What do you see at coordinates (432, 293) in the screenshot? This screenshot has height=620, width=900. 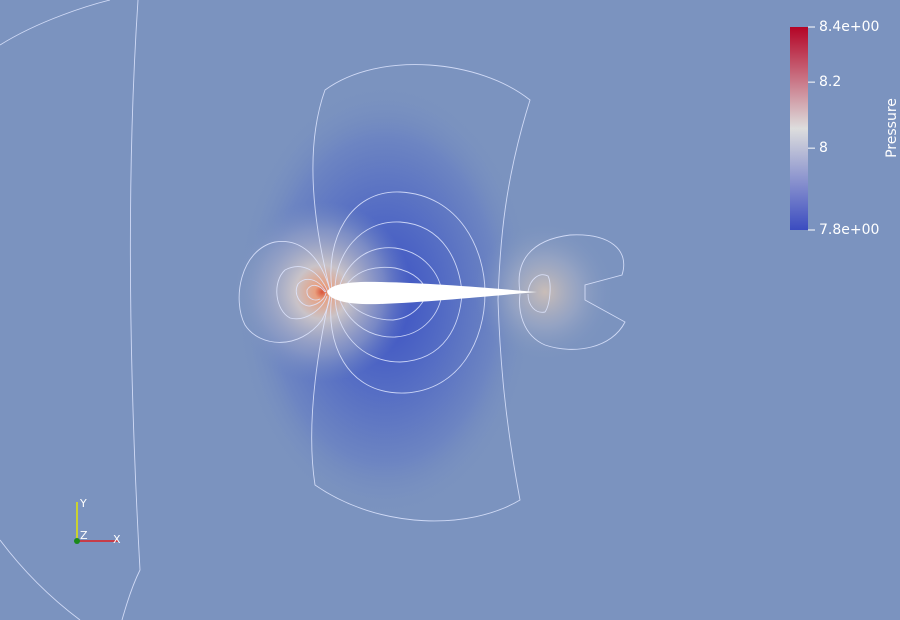 I see `airfoil` at bounding box center [432, 293].